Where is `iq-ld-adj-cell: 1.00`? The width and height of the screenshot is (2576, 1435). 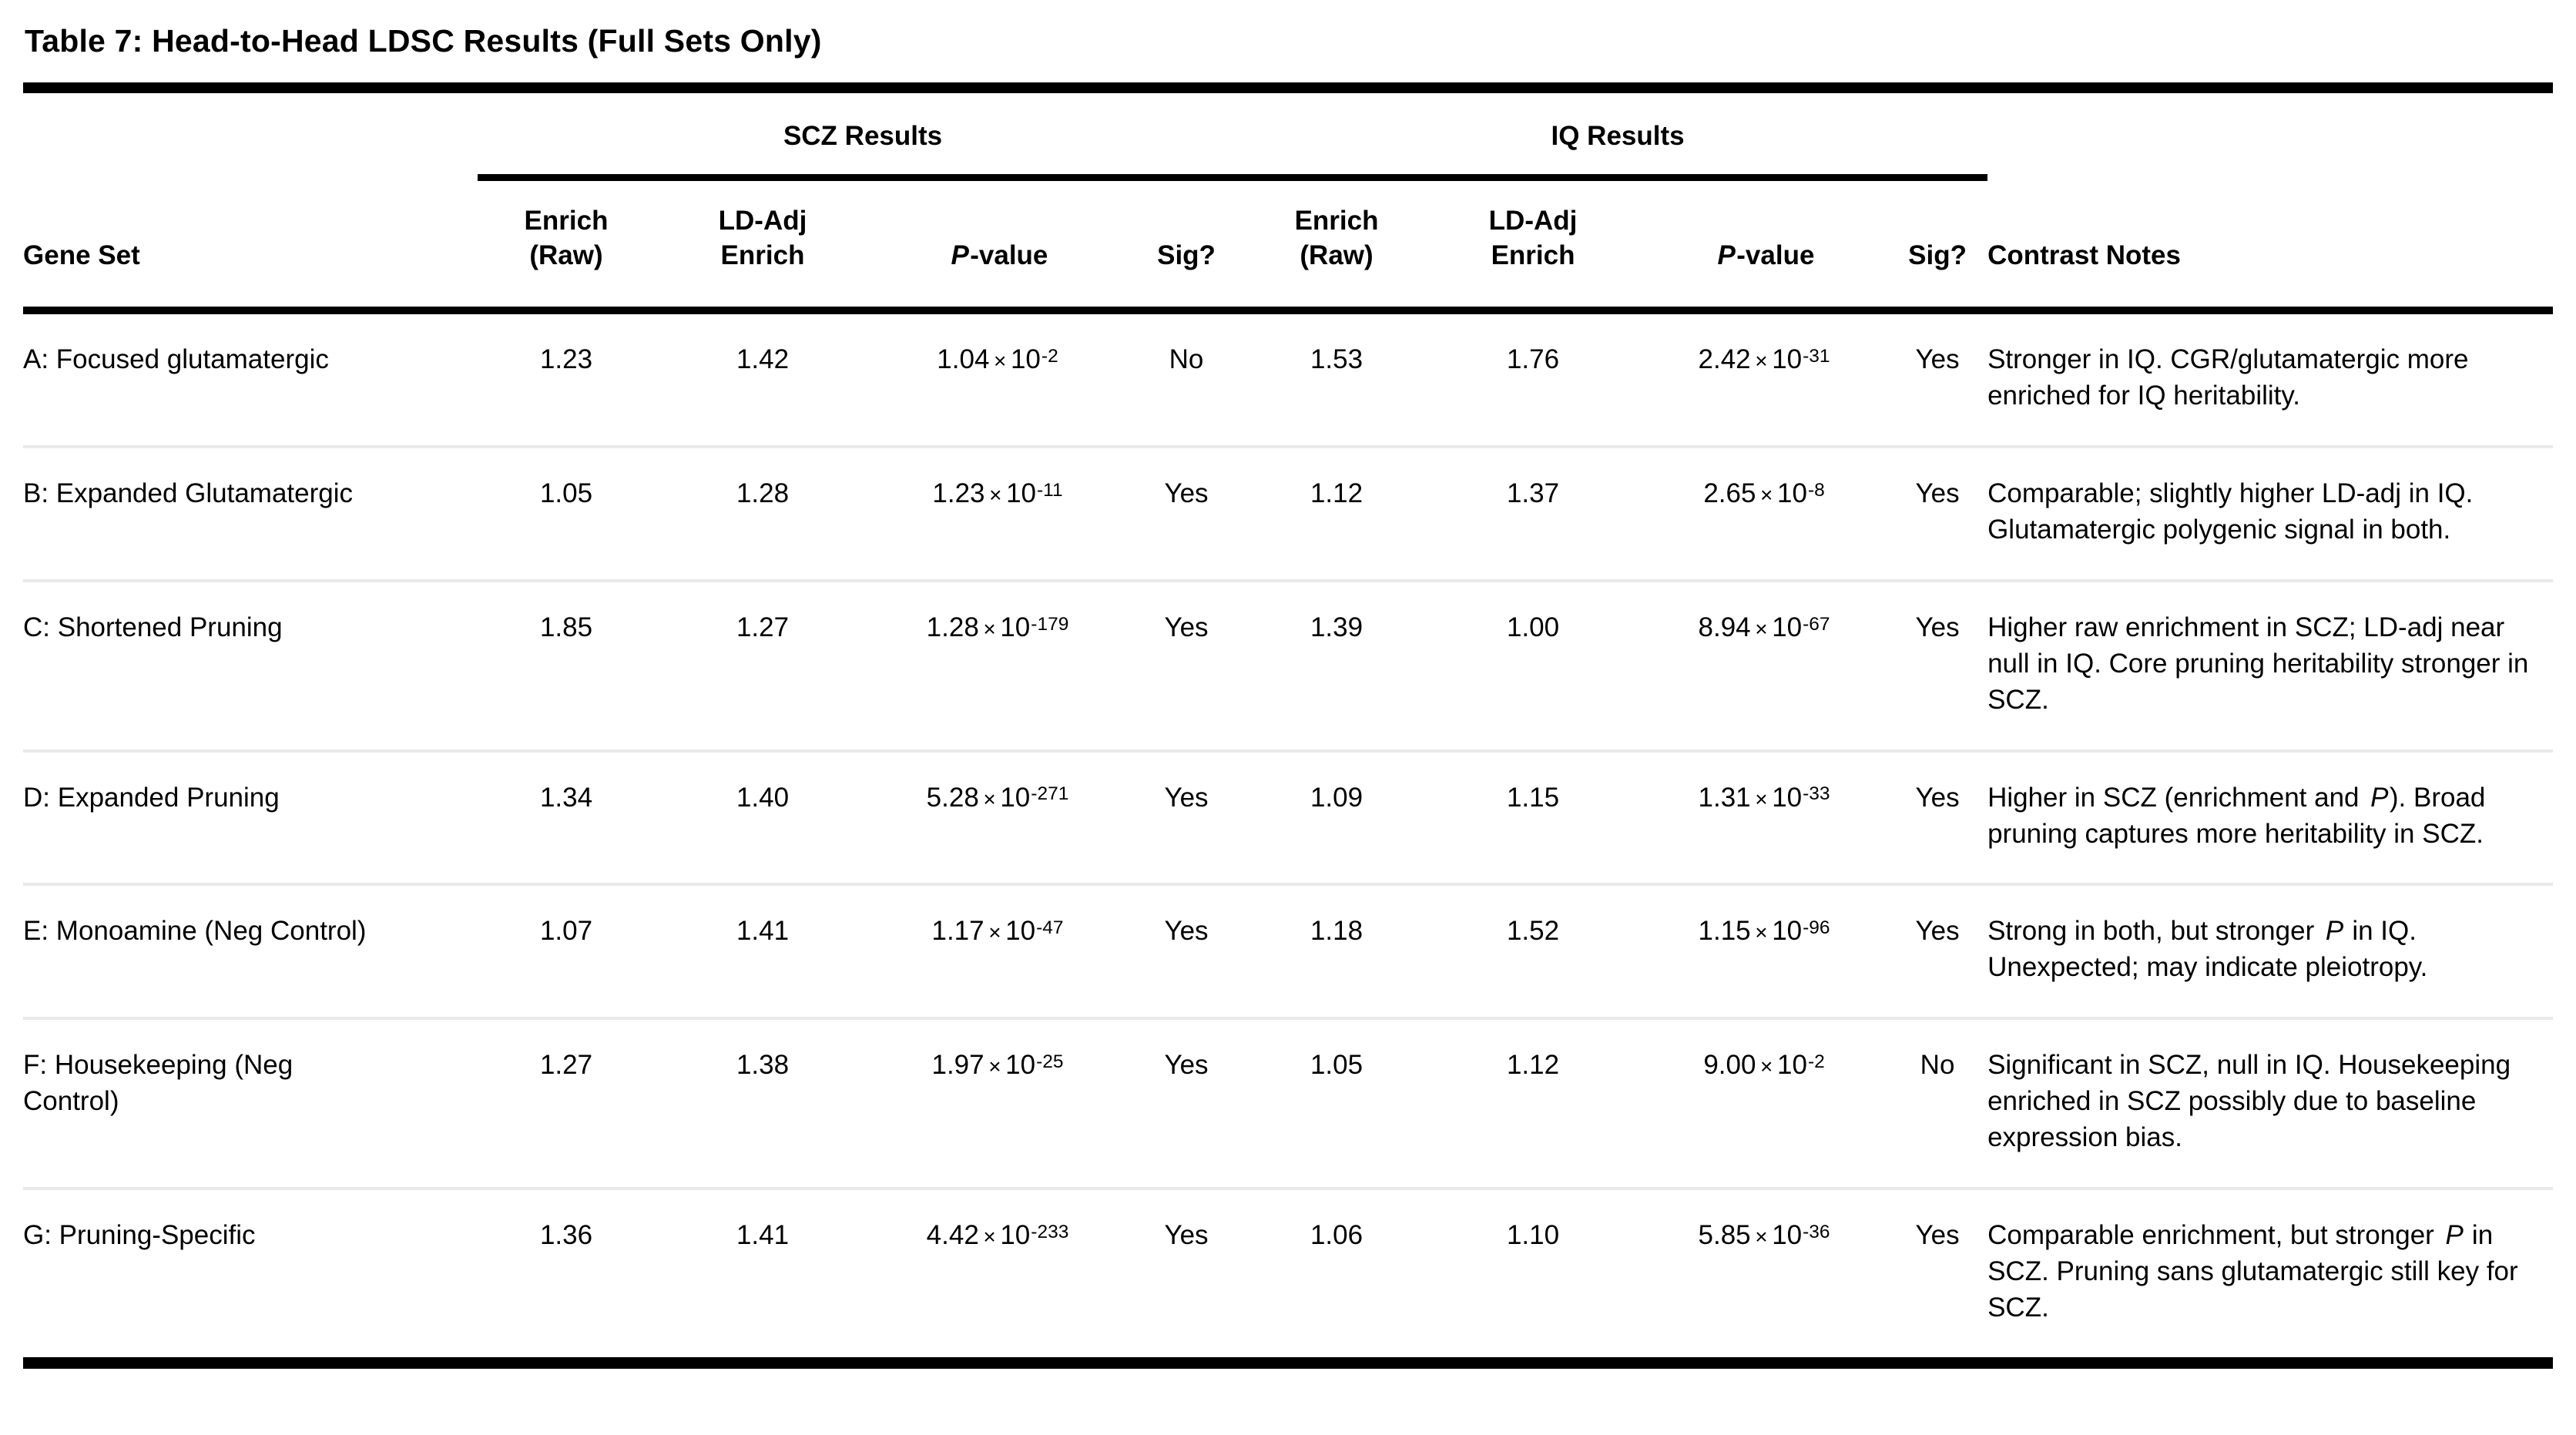 iq-ld-adj-cell: 1.00 is located at coordinates (1533, 664).